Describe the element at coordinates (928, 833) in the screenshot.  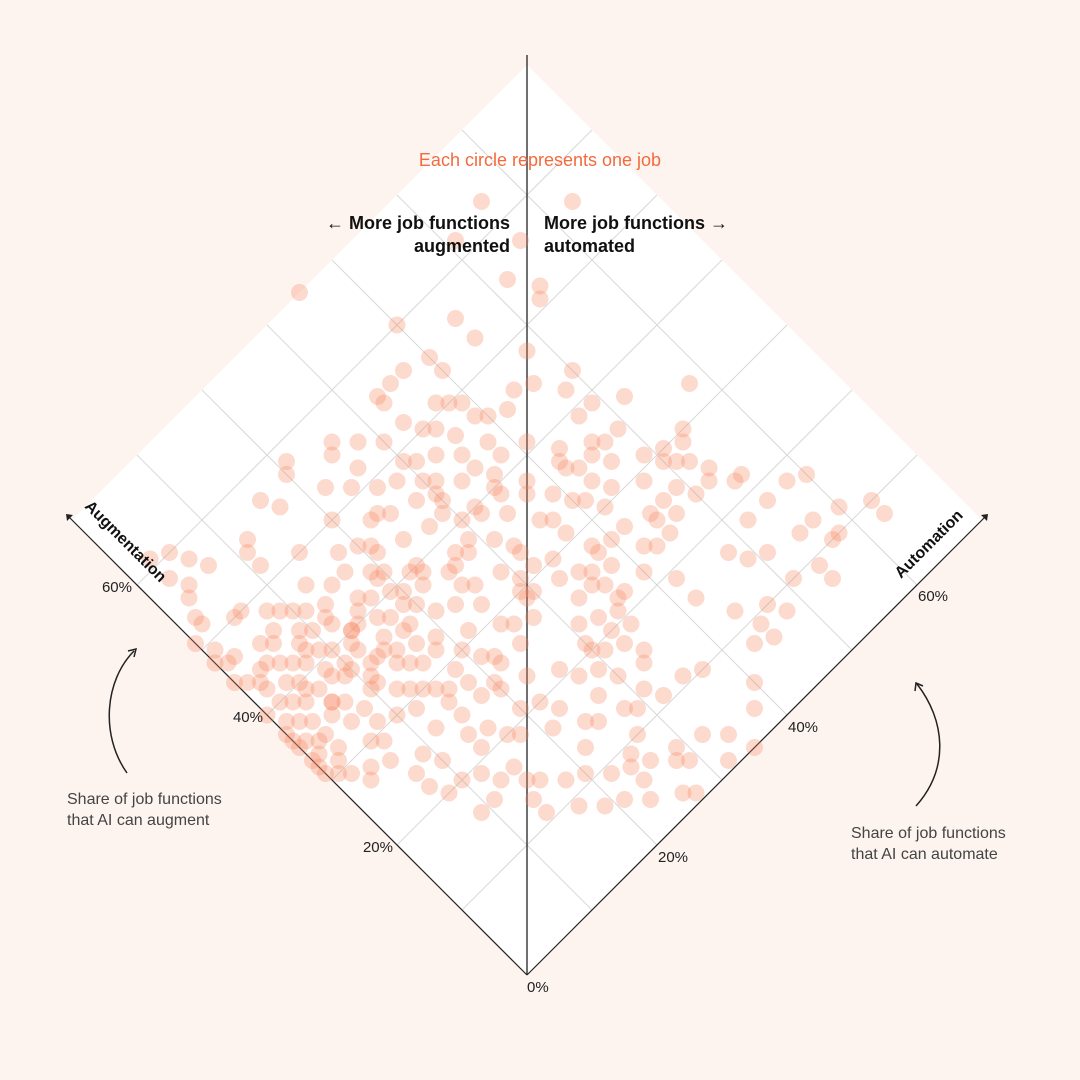
I see `note-automate-line1: Share of job functions` at that location.